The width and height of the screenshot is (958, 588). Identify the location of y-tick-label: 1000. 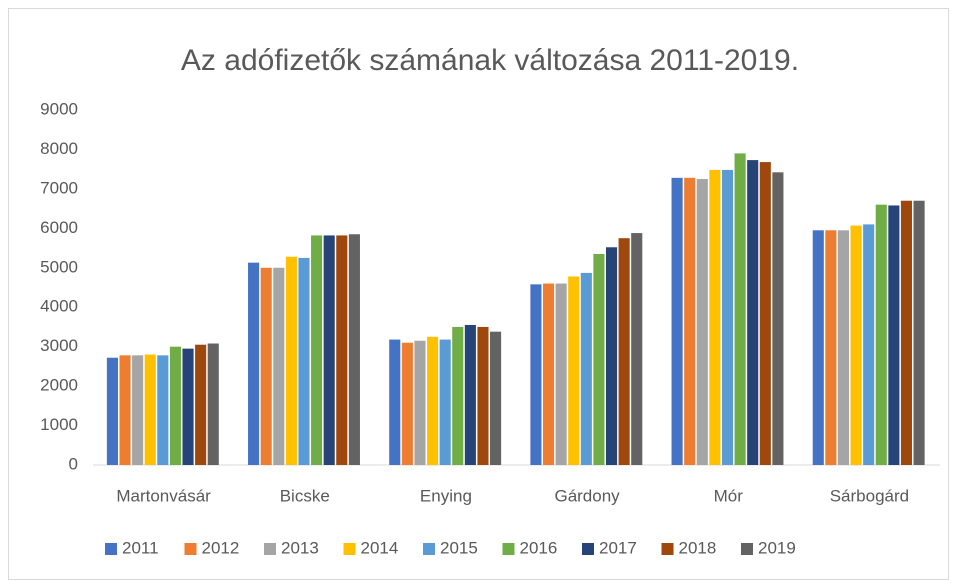
(59, 424).